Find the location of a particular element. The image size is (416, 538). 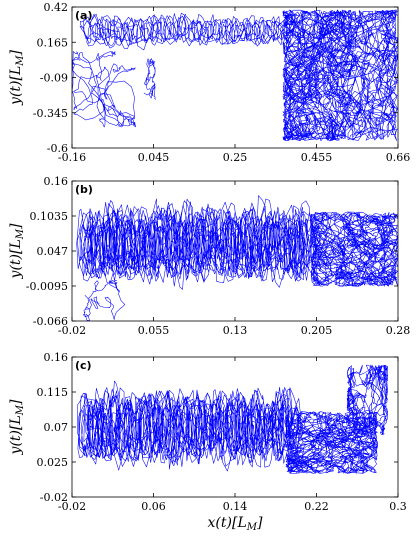

x-tick-label-b-1: 0.055 is located at coordinates (154, 330).